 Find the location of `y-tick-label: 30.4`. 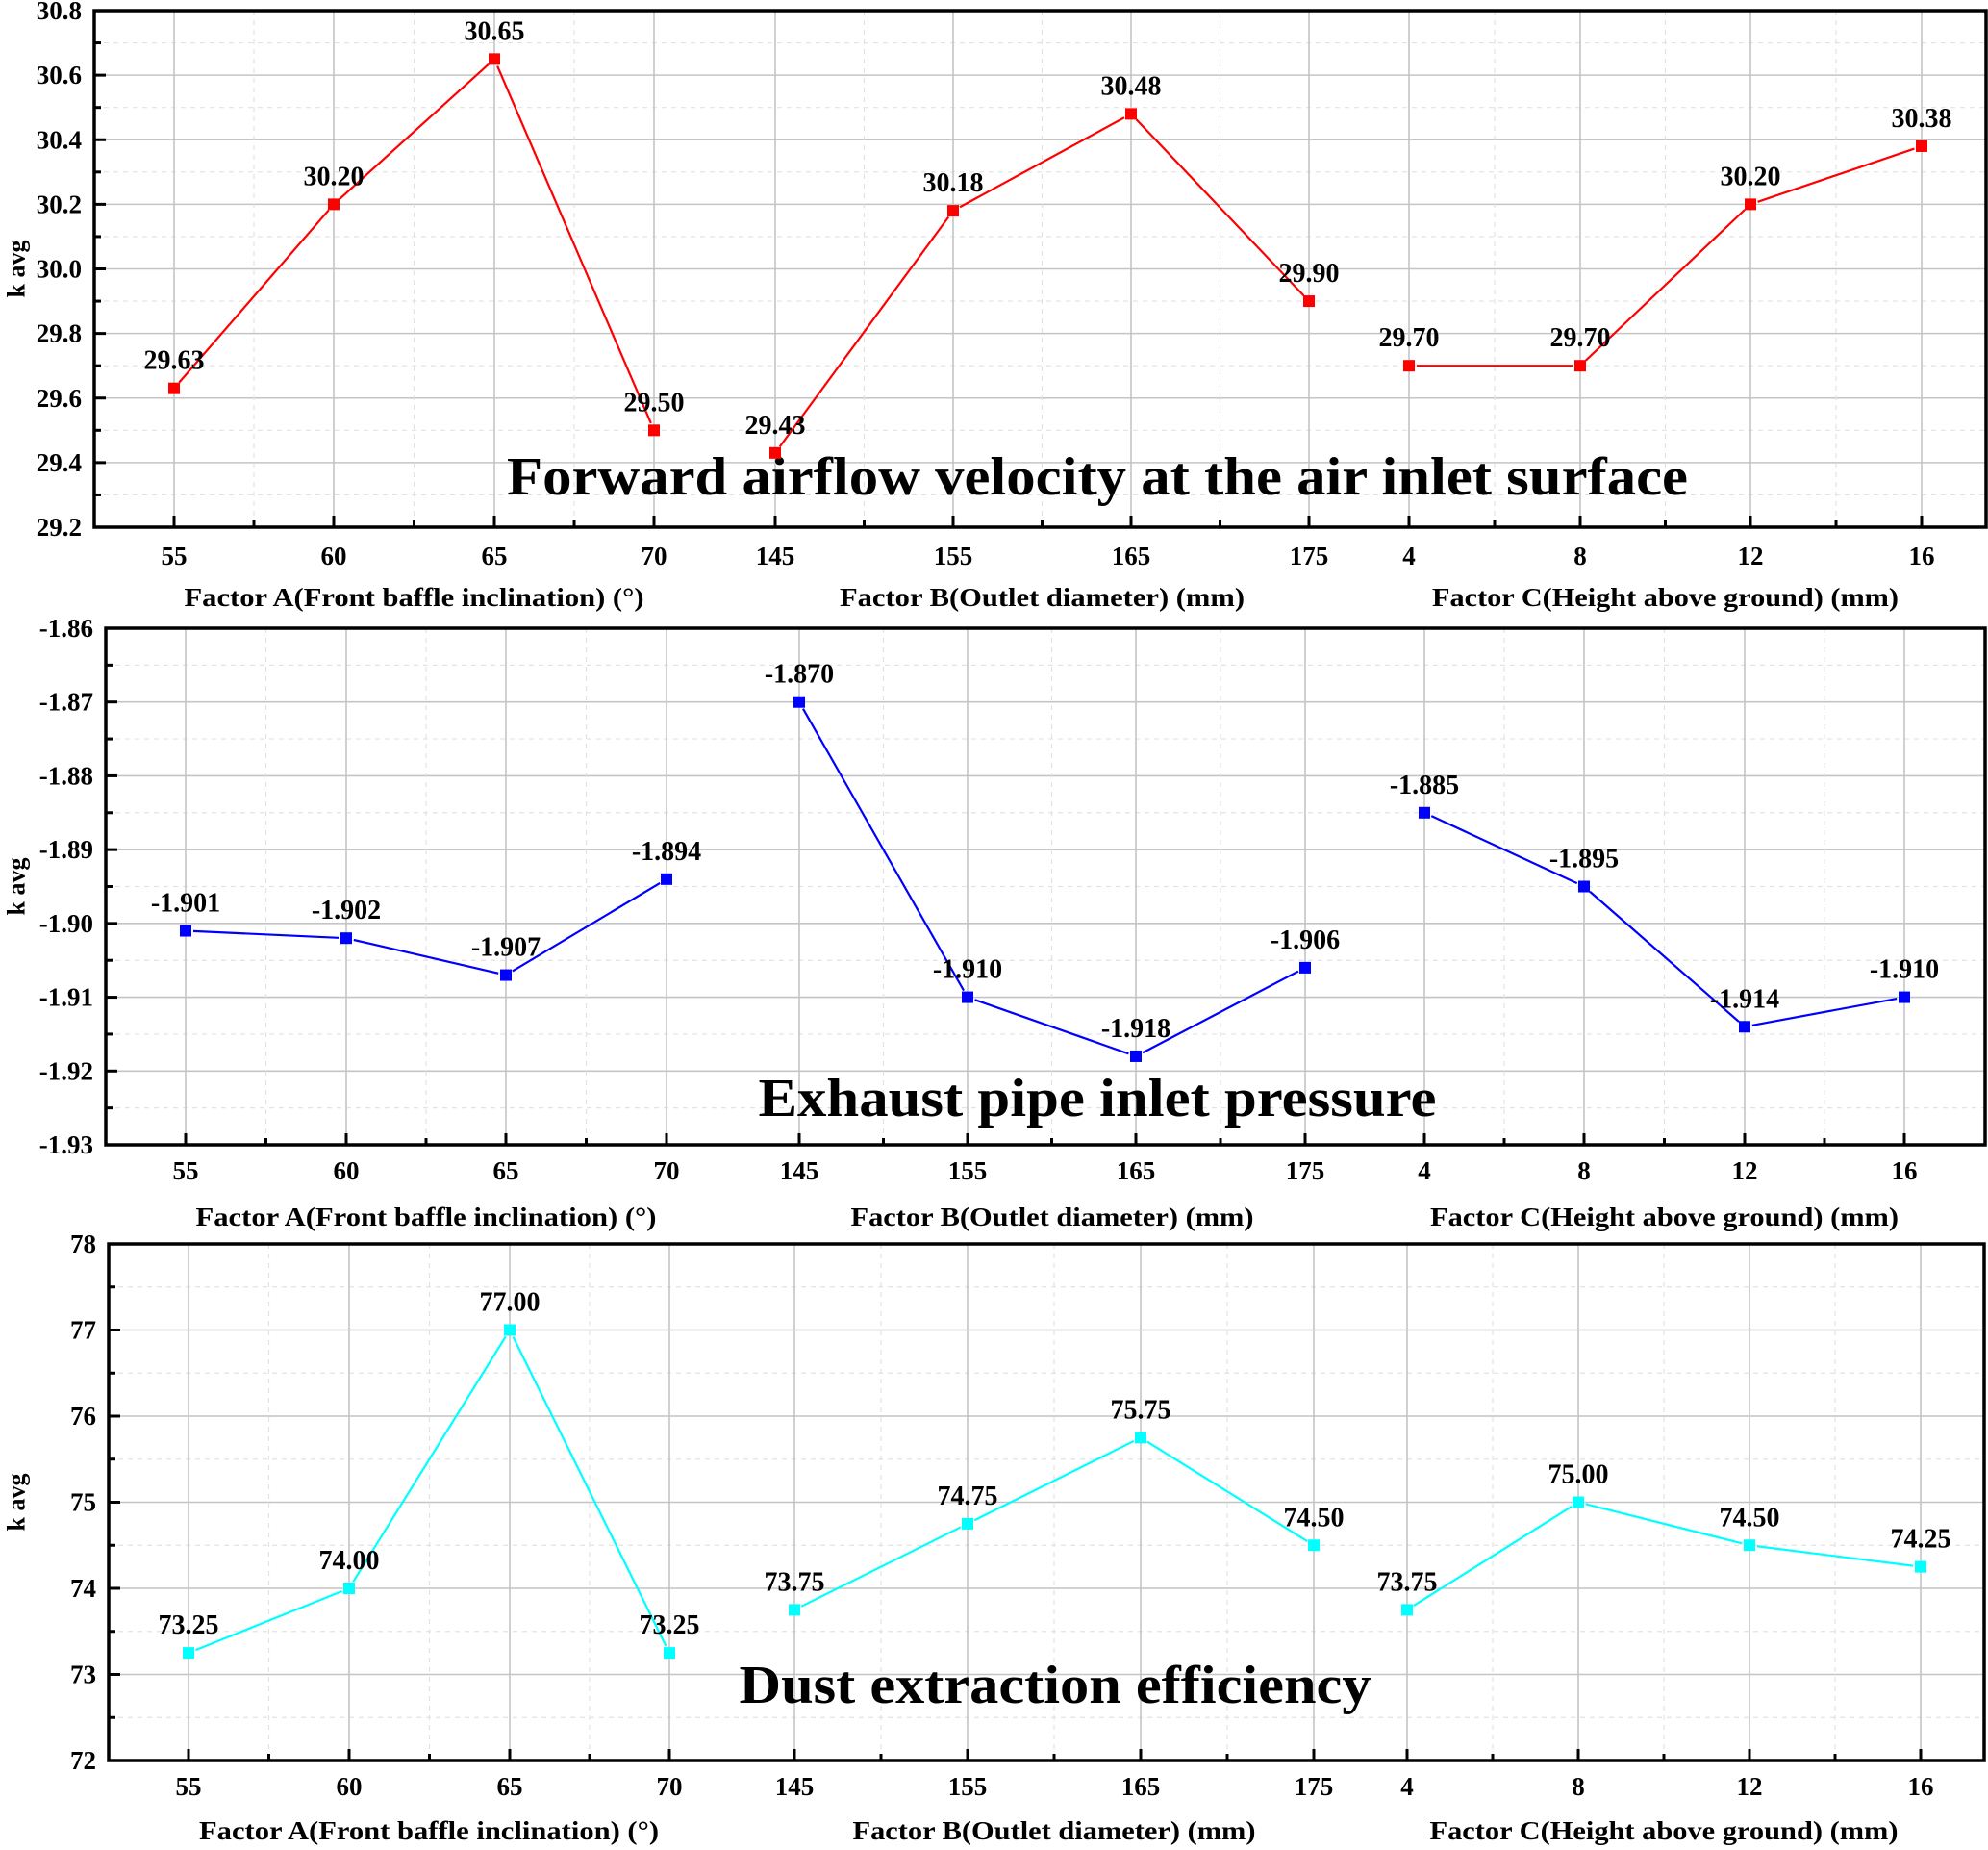

y-tick-label: 30.4 is located at coordinates (59, 139).